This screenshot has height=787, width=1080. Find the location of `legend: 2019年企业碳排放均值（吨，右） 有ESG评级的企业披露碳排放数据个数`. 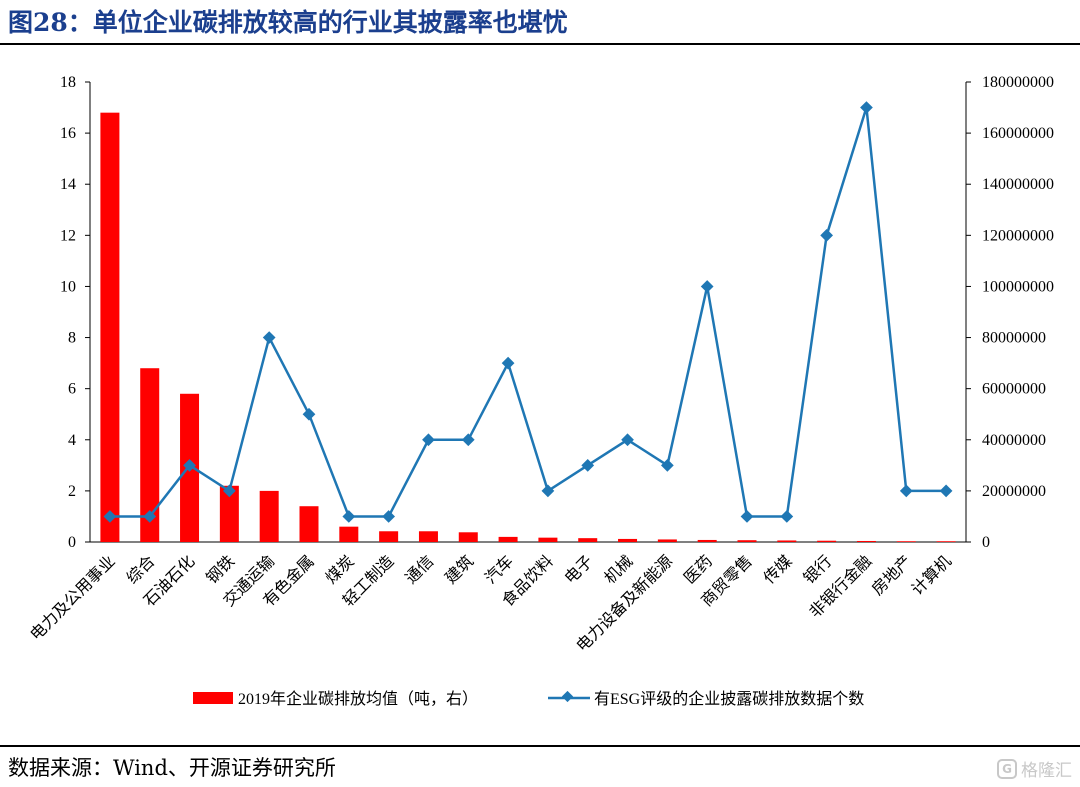

legend: 2019年企业碳排放均值（吨，右） 有ESG评级的企业披露碳排放数据个数 is located at coordinates (528, 699).